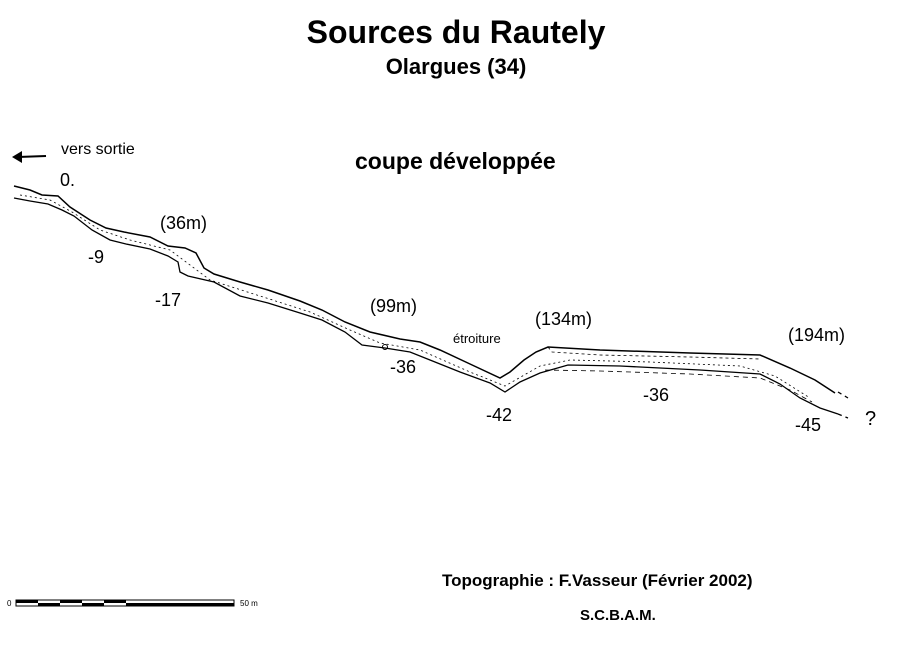 The image size is (900, 654). I want to click on start-depth-label: 0., so click(68, 180).